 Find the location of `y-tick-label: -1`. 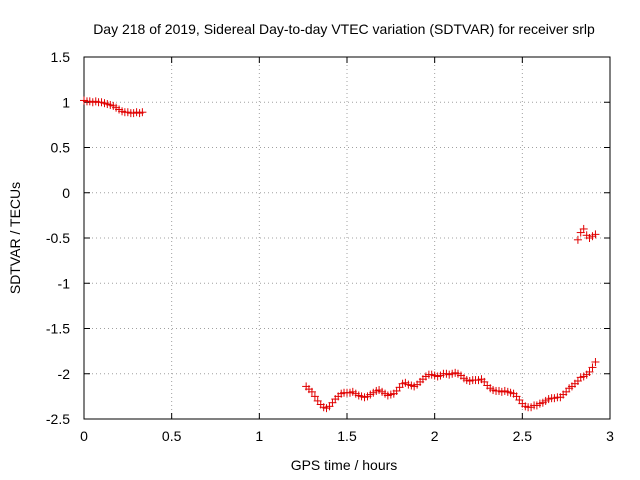

y-tick-label: -1 is located at coordinates (64, 283).